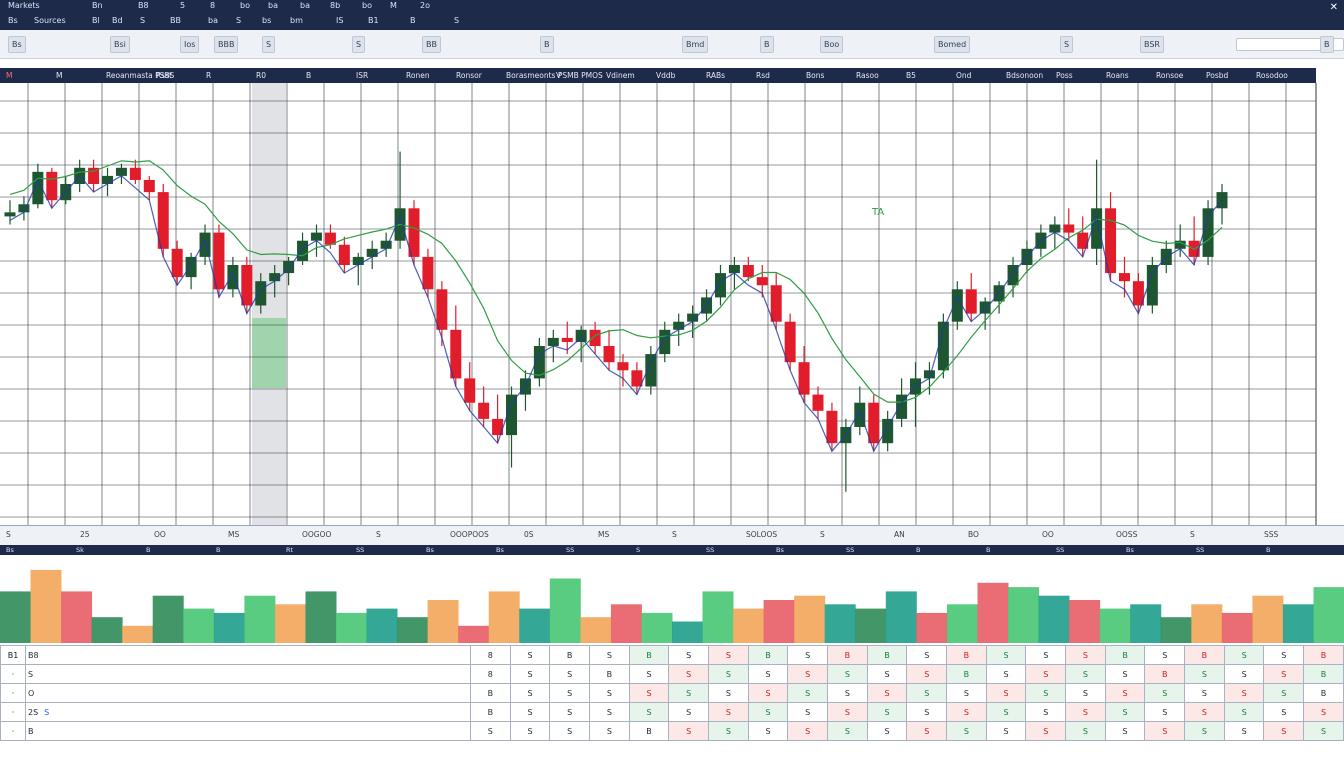 The height and width of the screenshot is (768, 1344). I want to click on menu-item: 8, so click(213, 5).